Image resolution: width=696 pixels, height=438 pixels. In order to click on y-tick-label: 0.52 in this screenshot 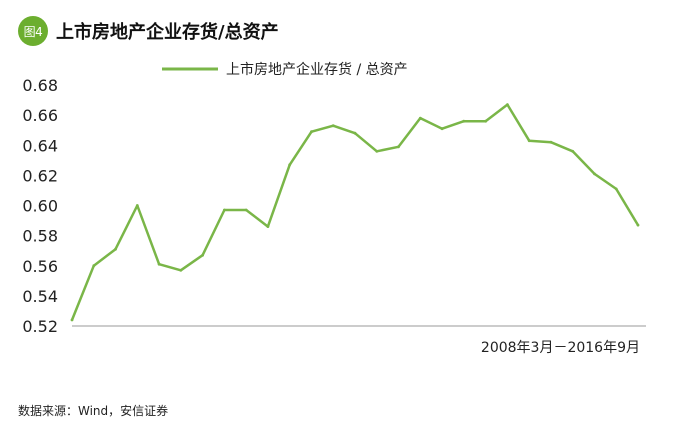, I will do `click(40, 326)`.